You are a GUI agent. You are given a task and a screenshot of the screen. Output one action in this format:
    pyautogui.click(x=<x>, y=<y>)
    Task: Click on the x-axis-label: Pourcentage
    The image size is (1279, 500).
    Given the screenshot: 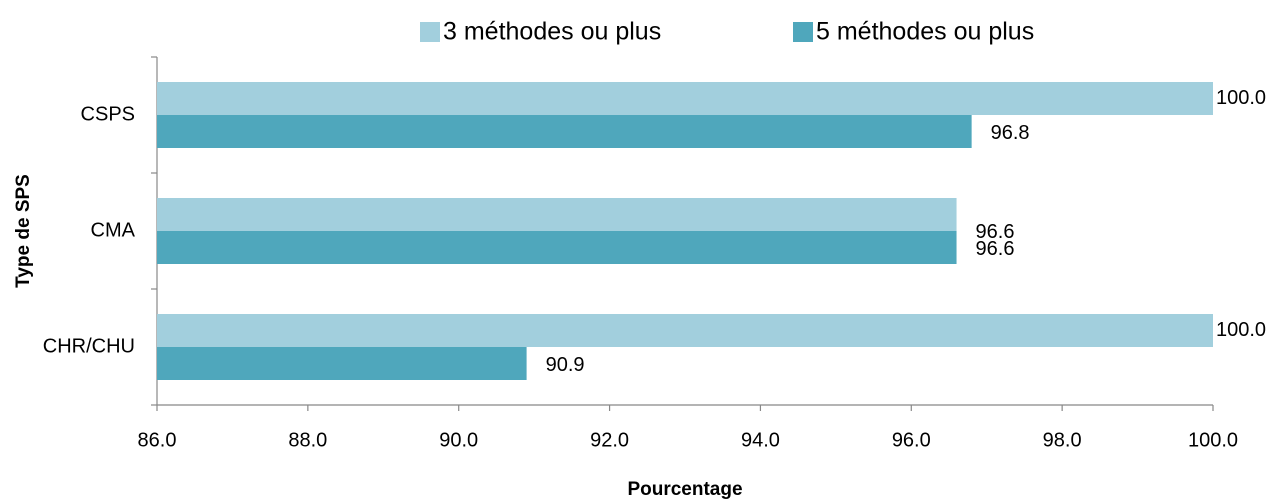 What is the action you would take?
    pyautogui.click(x=684, y=489)
    